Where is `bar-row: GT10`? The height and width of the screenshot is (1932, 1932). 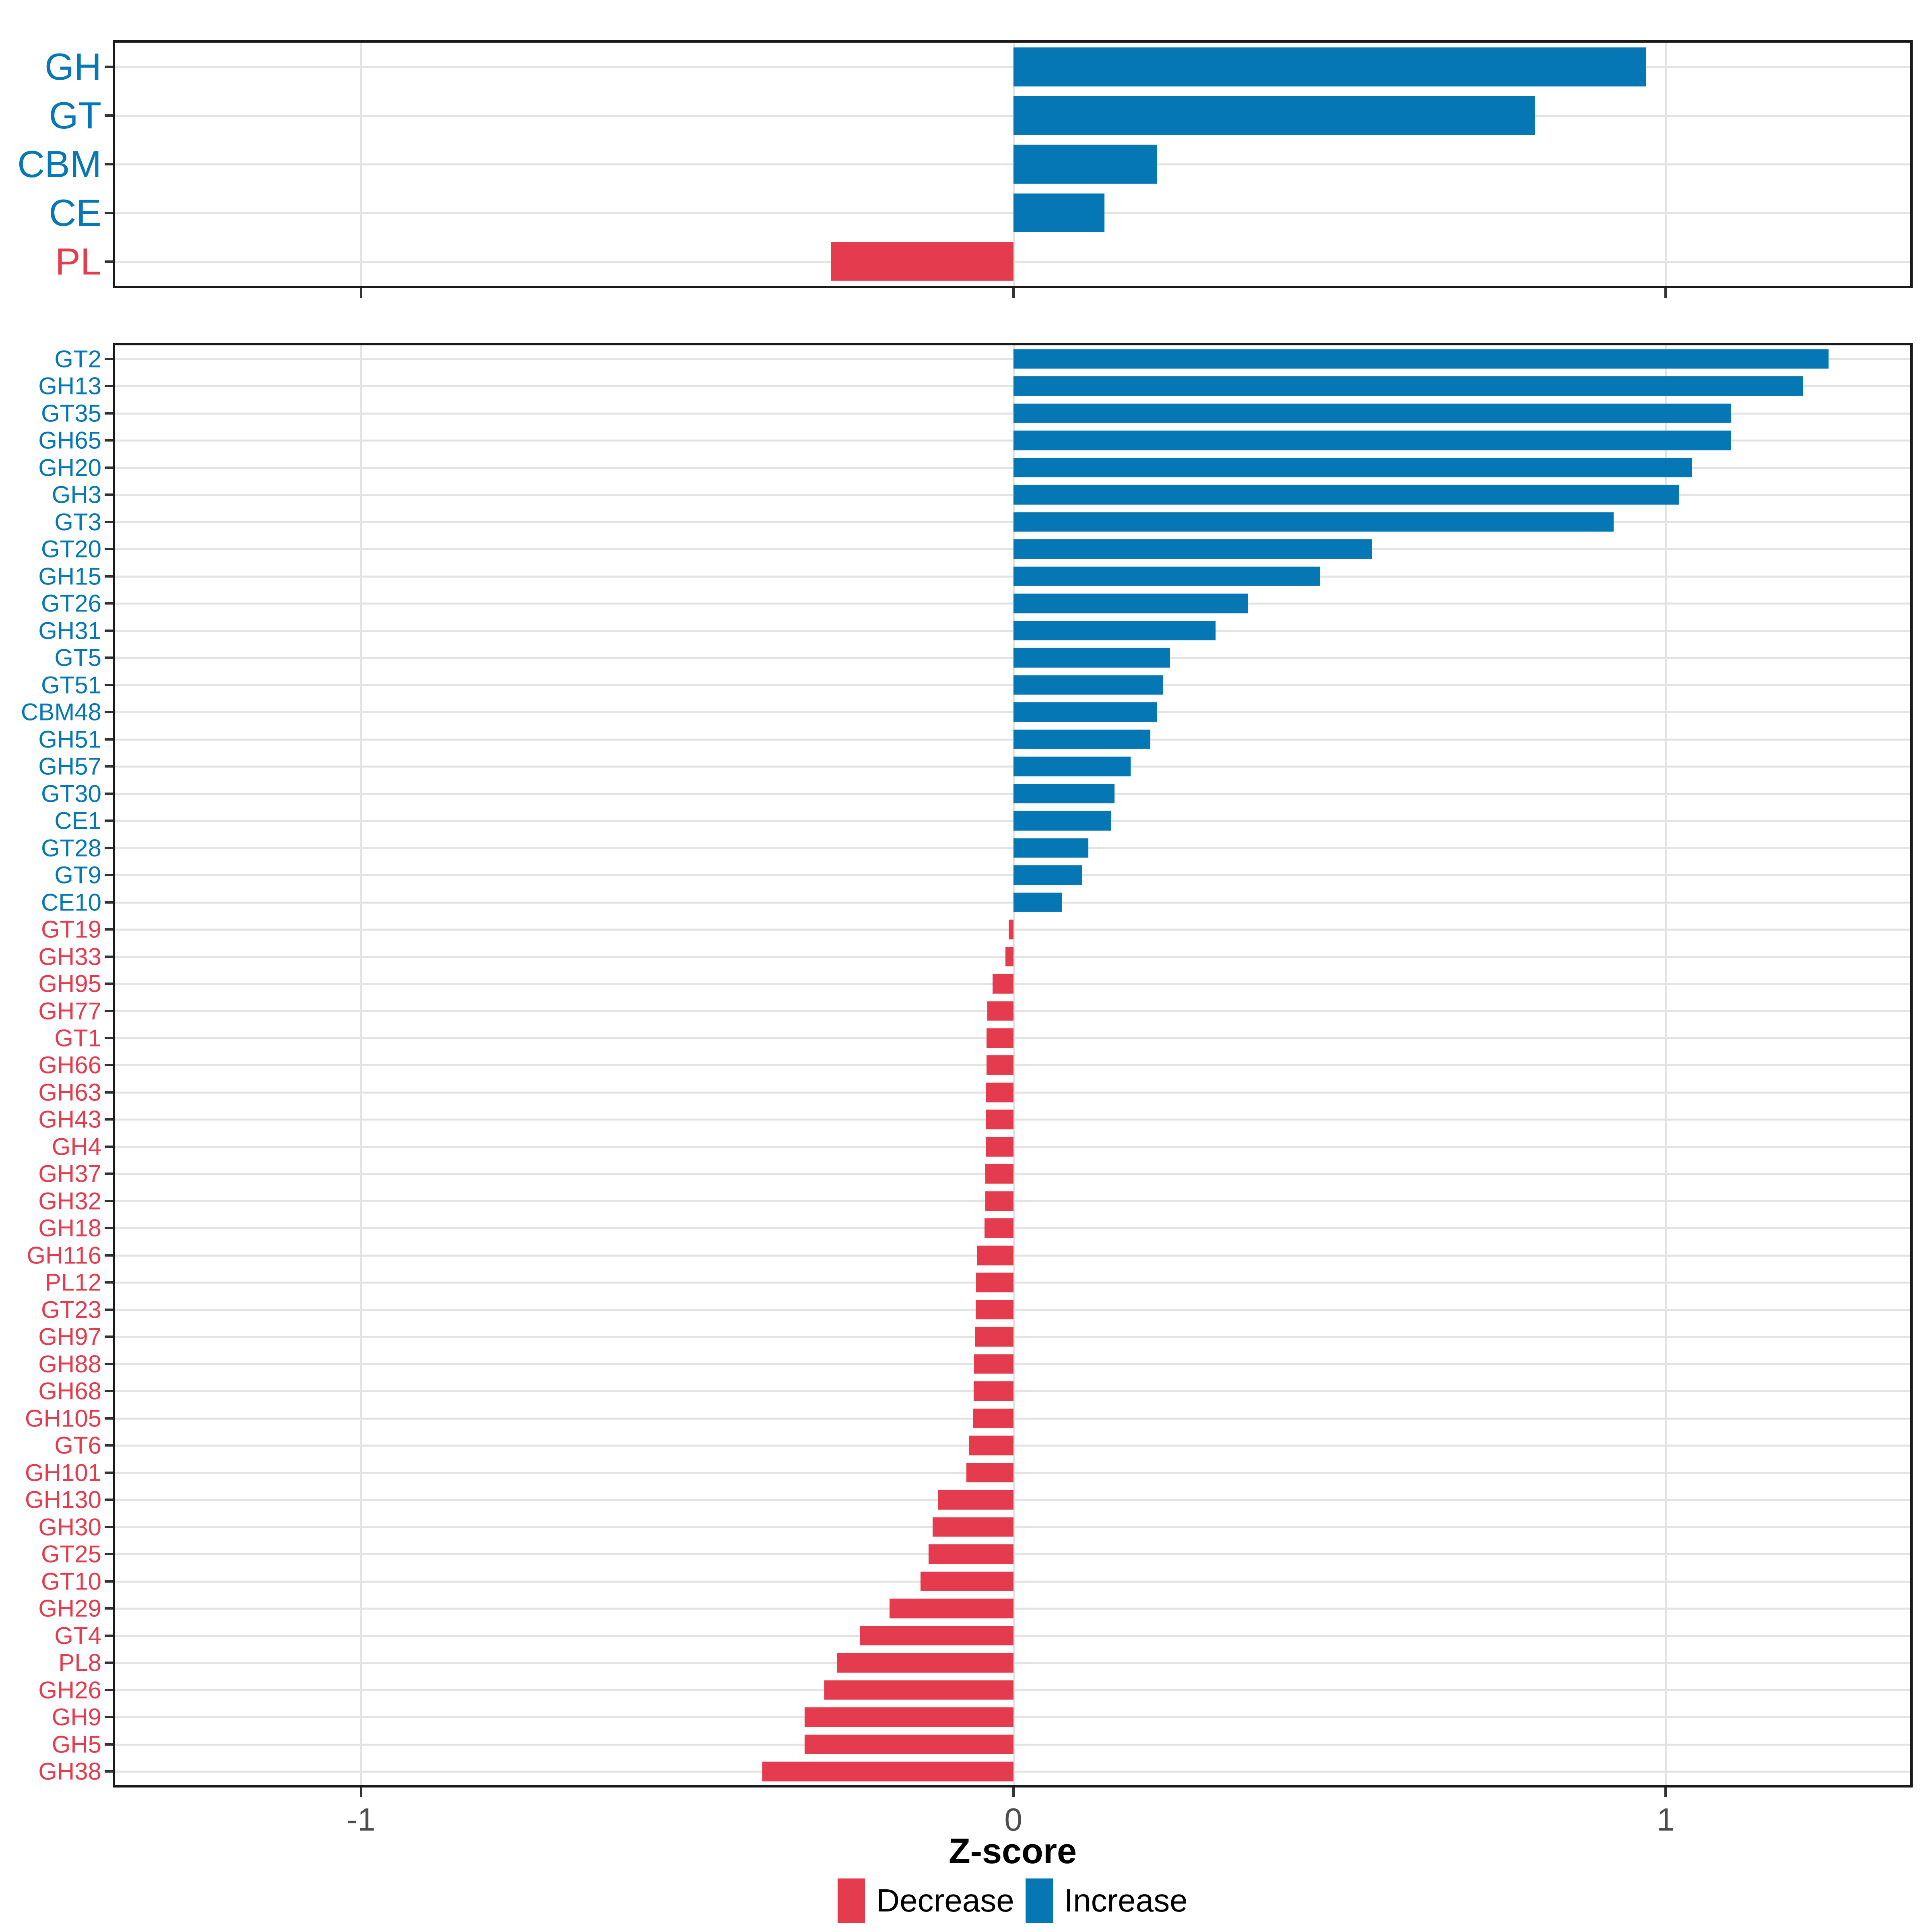
bar-row: GT10 is located at coordinates (975, 1581).